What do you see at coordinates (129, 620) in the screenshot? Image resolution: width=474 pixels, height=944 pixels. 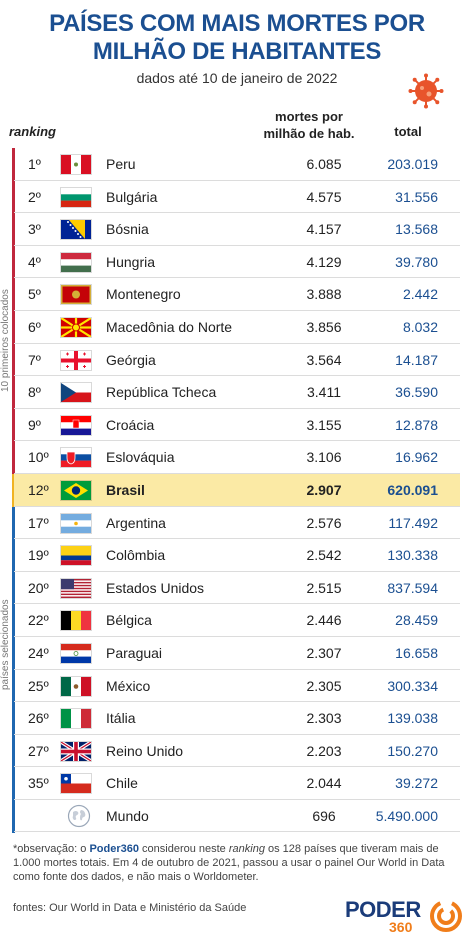 I see `country-cell: Bélgica` at bounding box center [129, 620].